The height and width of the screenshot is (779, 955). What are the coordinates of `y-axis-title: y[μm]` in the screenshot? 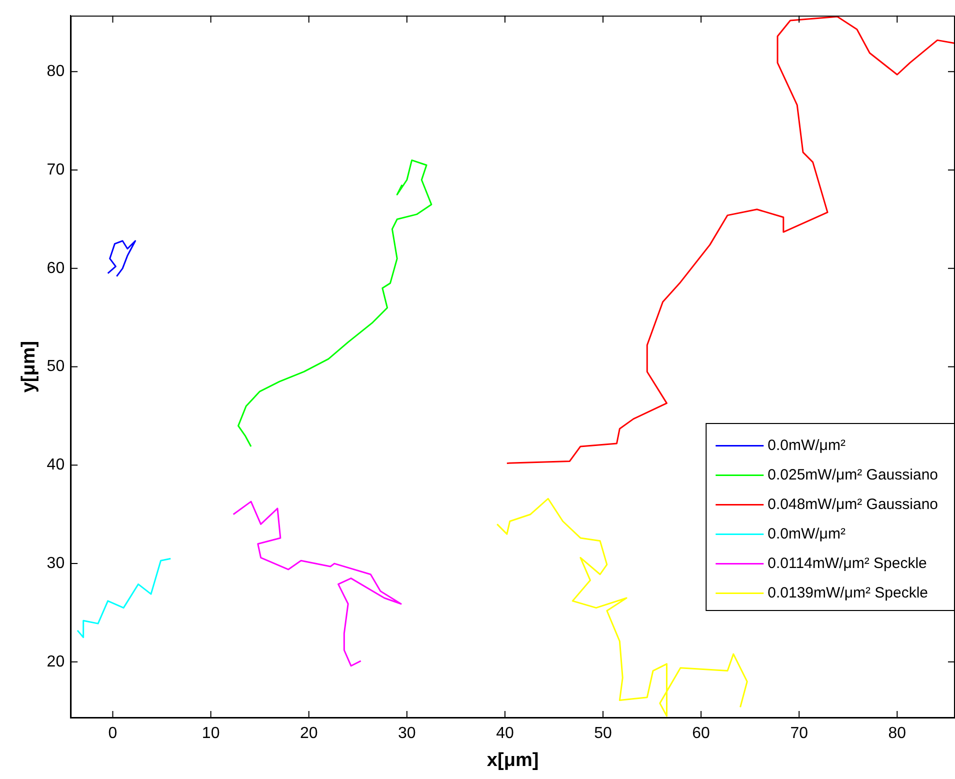 It's located at (29, 366).